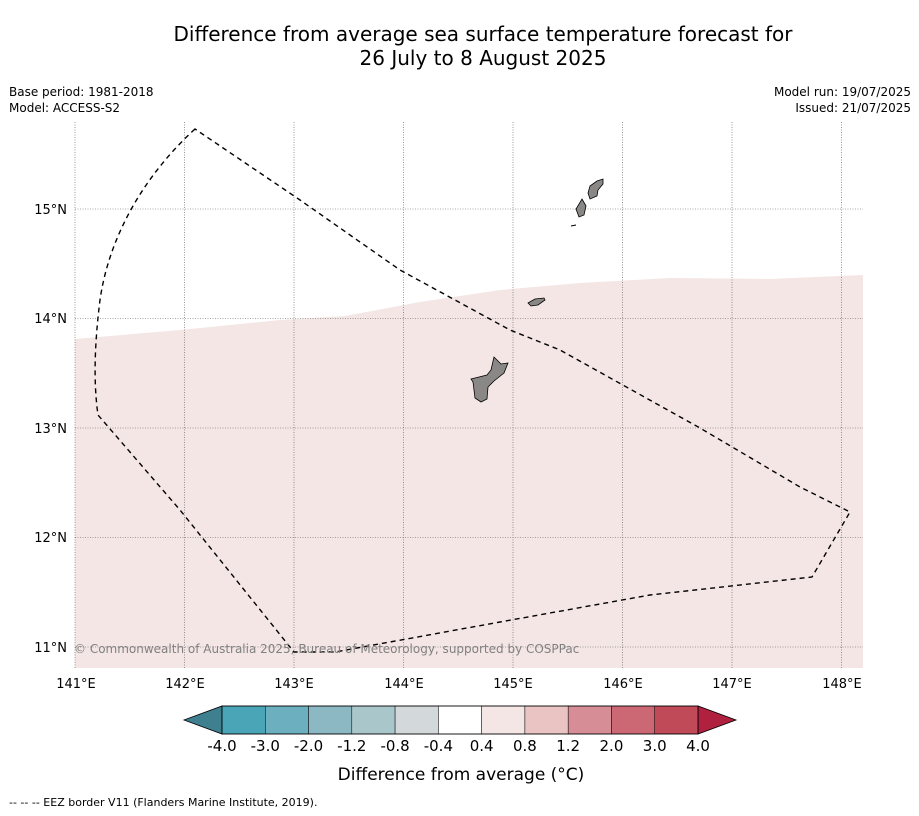 The height and width of the screenshot is (816, 919). I want to click on island-saipan, so click(595, 189).